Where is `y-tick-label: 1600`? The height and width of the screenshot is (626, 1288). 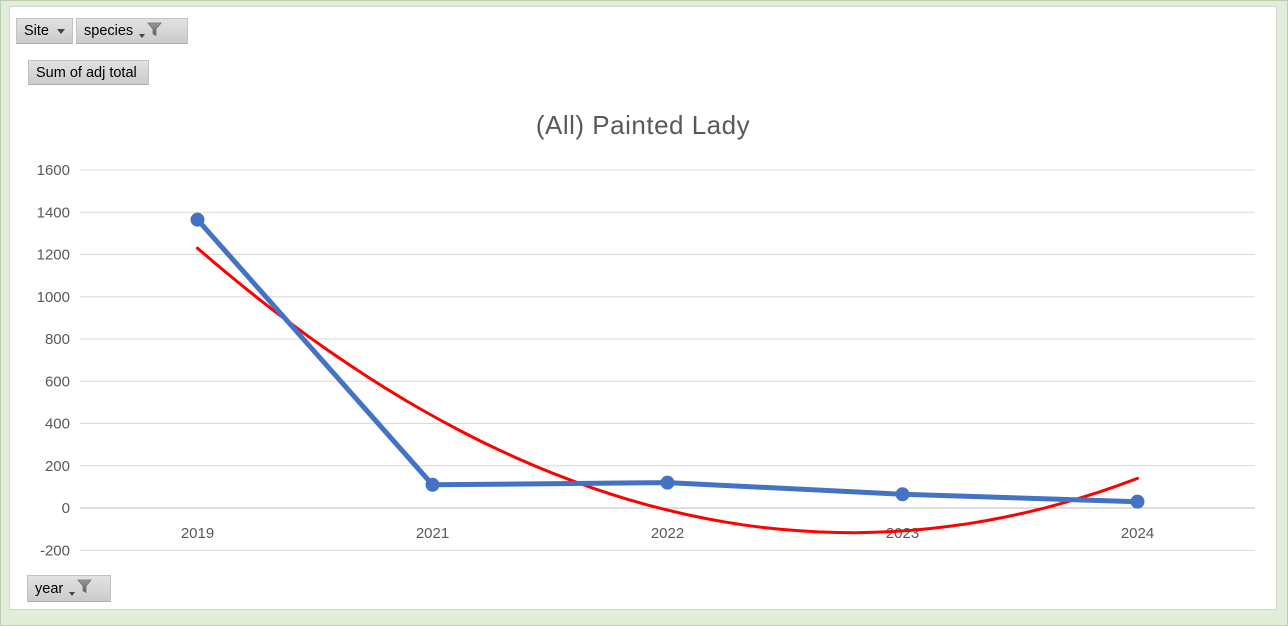 y-tick-label: 1600 is located at coordinates (53, 170).